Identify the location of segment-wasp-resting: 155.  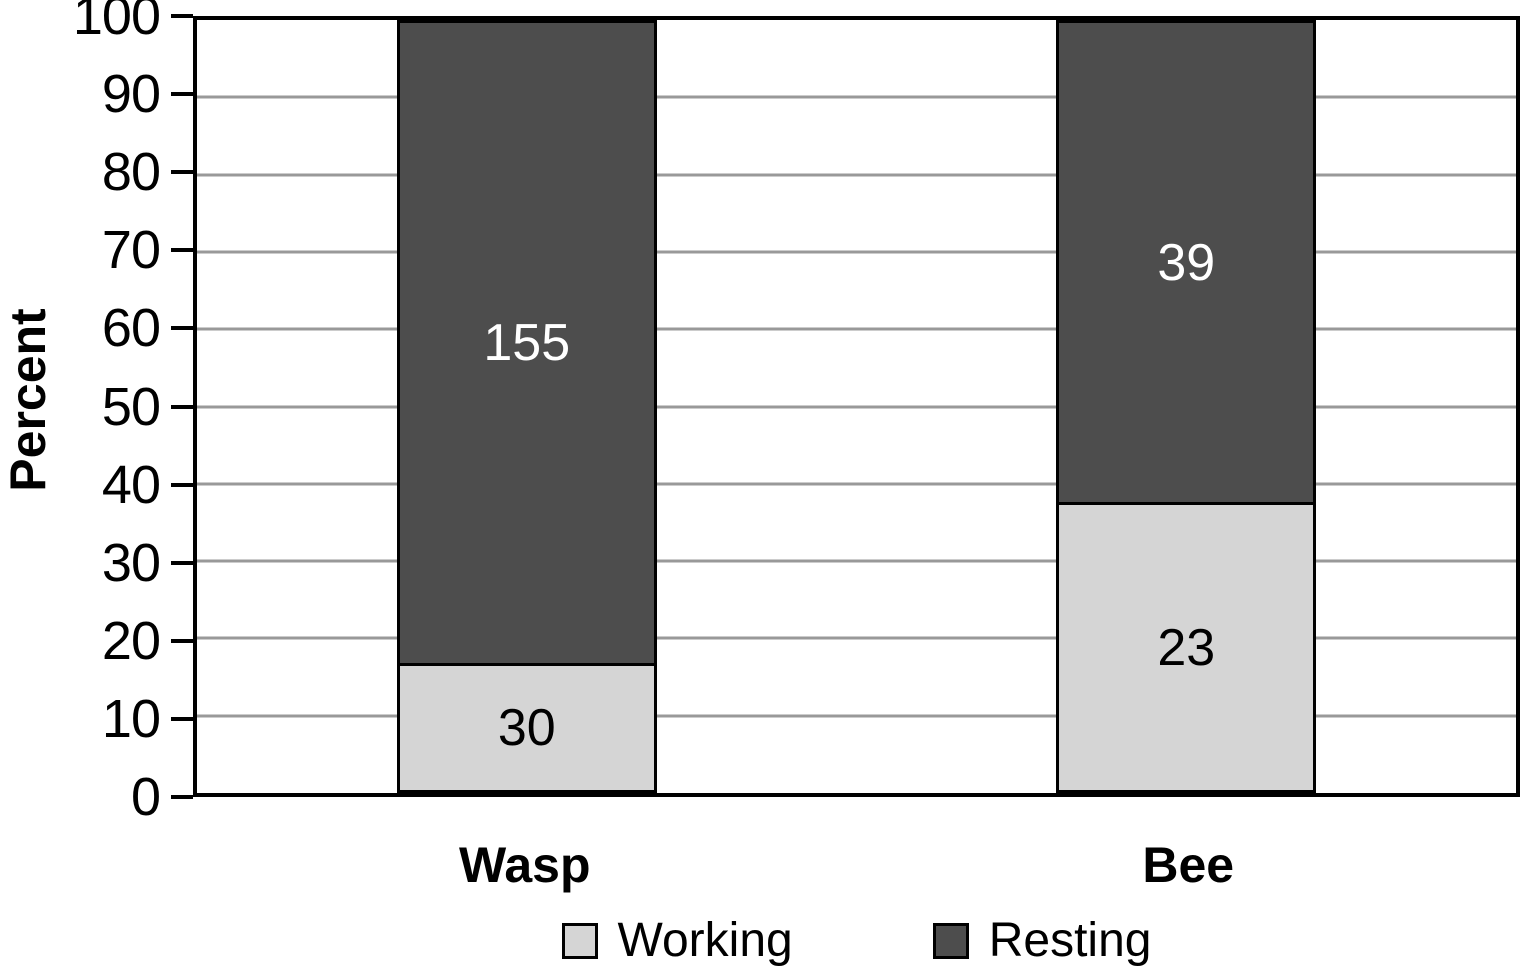
(526, 344).